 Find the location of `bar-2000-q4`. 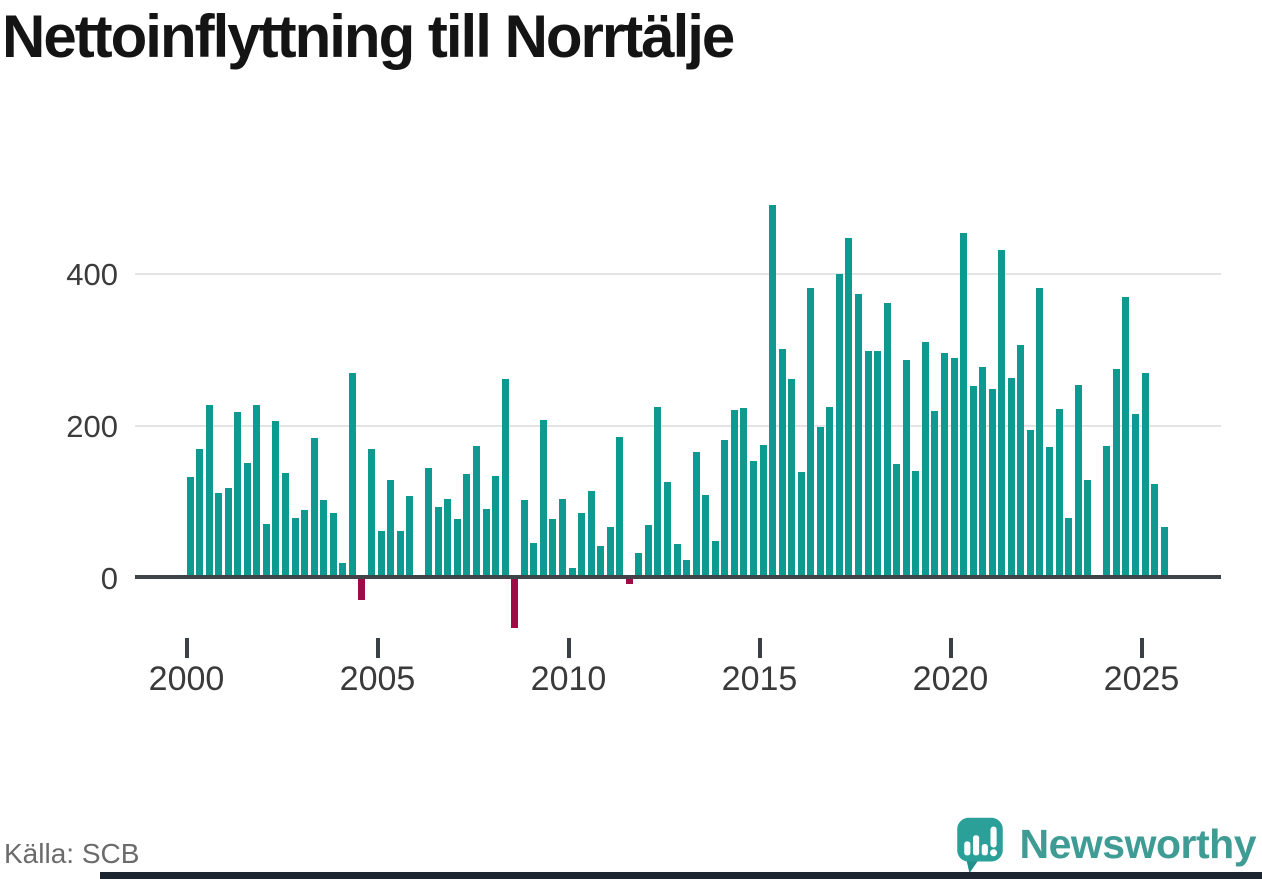

bar-2000-q4 is located at coordinates (219, 534).